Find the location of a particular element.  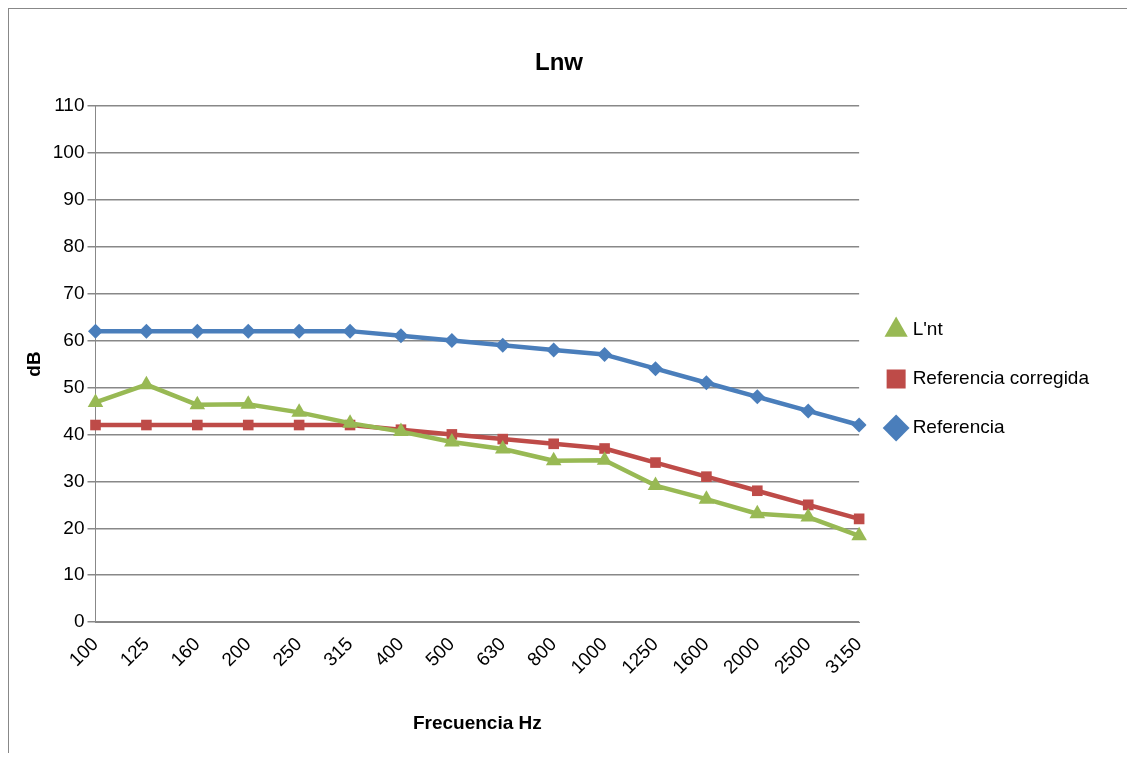

x-tick-label: 315 is located at coordinates (338, 651).